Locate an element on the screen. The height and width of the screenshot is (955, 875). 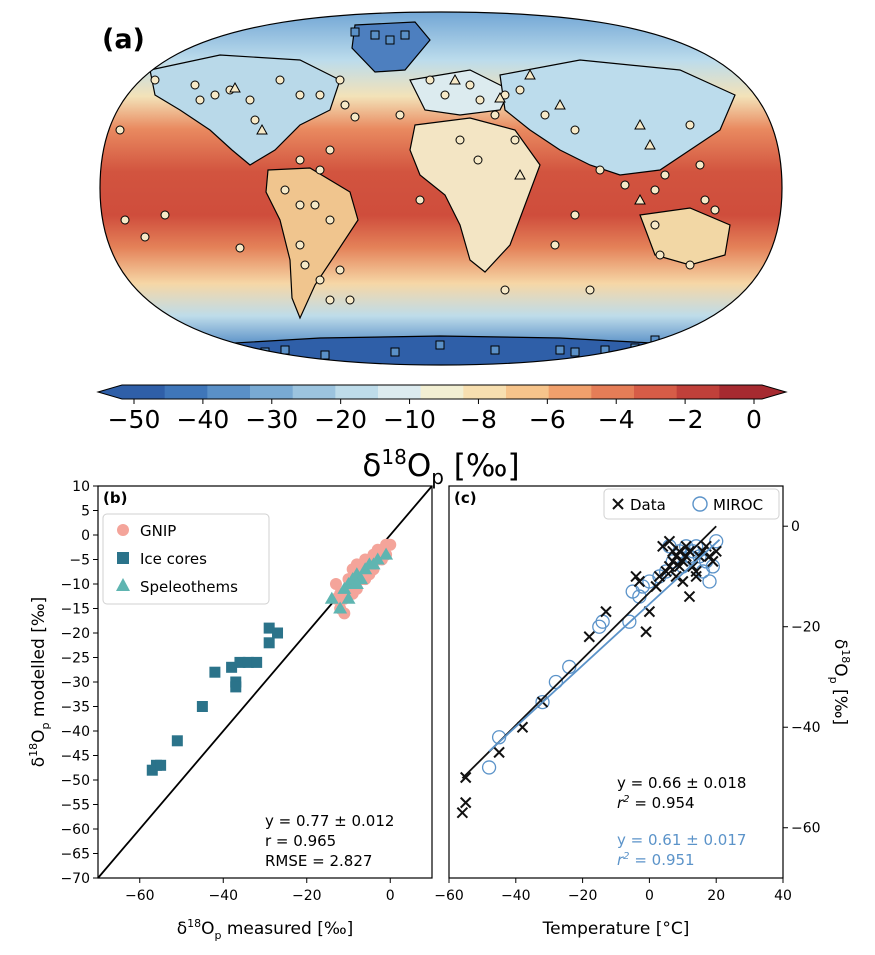
legend-speleo-marker is located at coordinates (123, 584).